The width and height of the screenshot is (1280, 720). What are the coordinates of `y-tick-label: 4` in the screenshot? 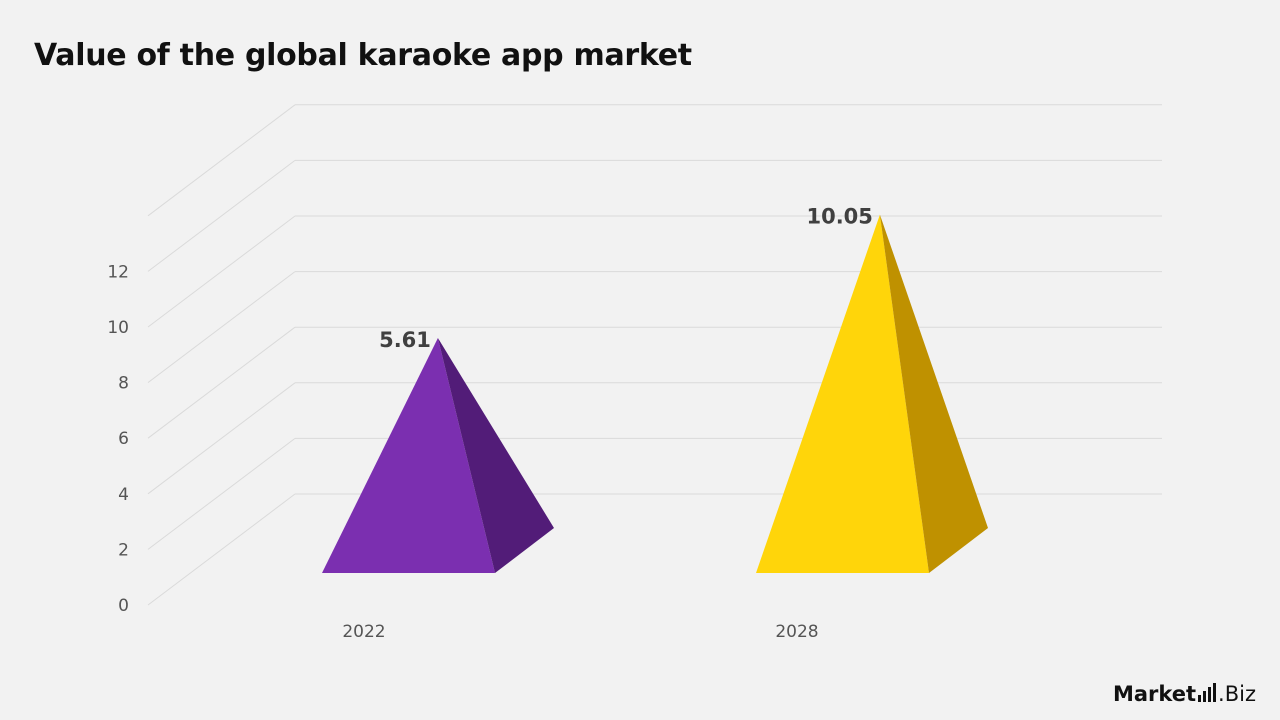 It's located at (123, 495).